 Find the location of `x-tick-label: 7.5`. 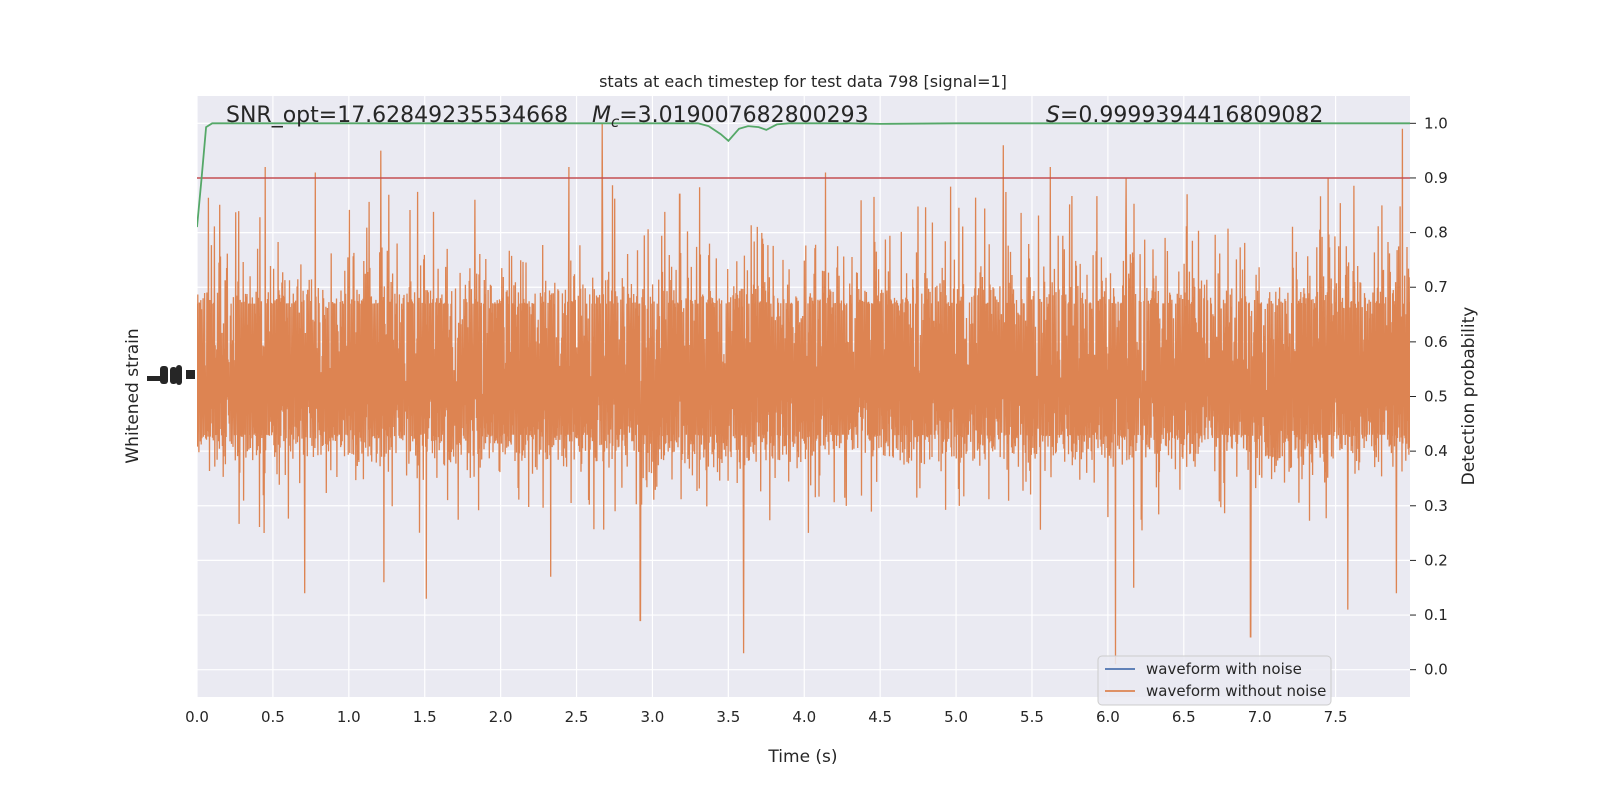

x-tick-label: 7.5 is located at coordinates (1336, 717).